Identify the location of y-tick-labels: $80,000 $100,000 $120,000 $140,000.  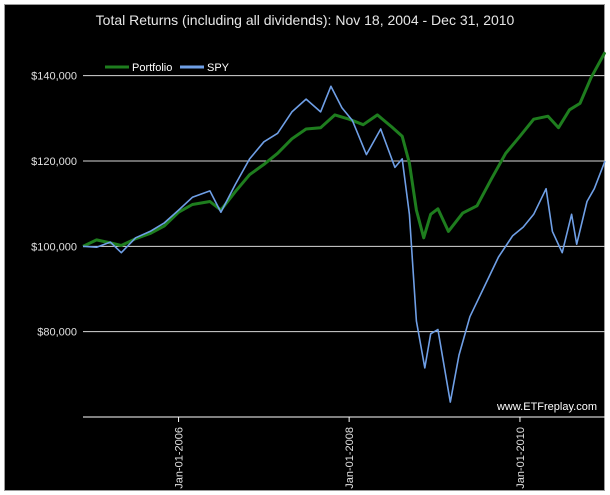
(54, 205).